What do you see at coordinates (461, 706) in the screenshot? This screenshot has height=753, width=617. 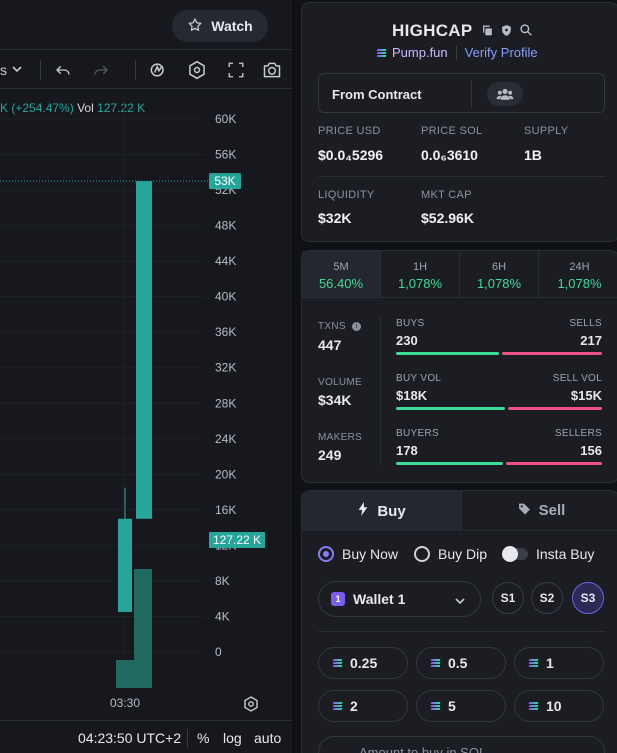 I see `amount-preset-button: 5` at bounding box center [461, 706].